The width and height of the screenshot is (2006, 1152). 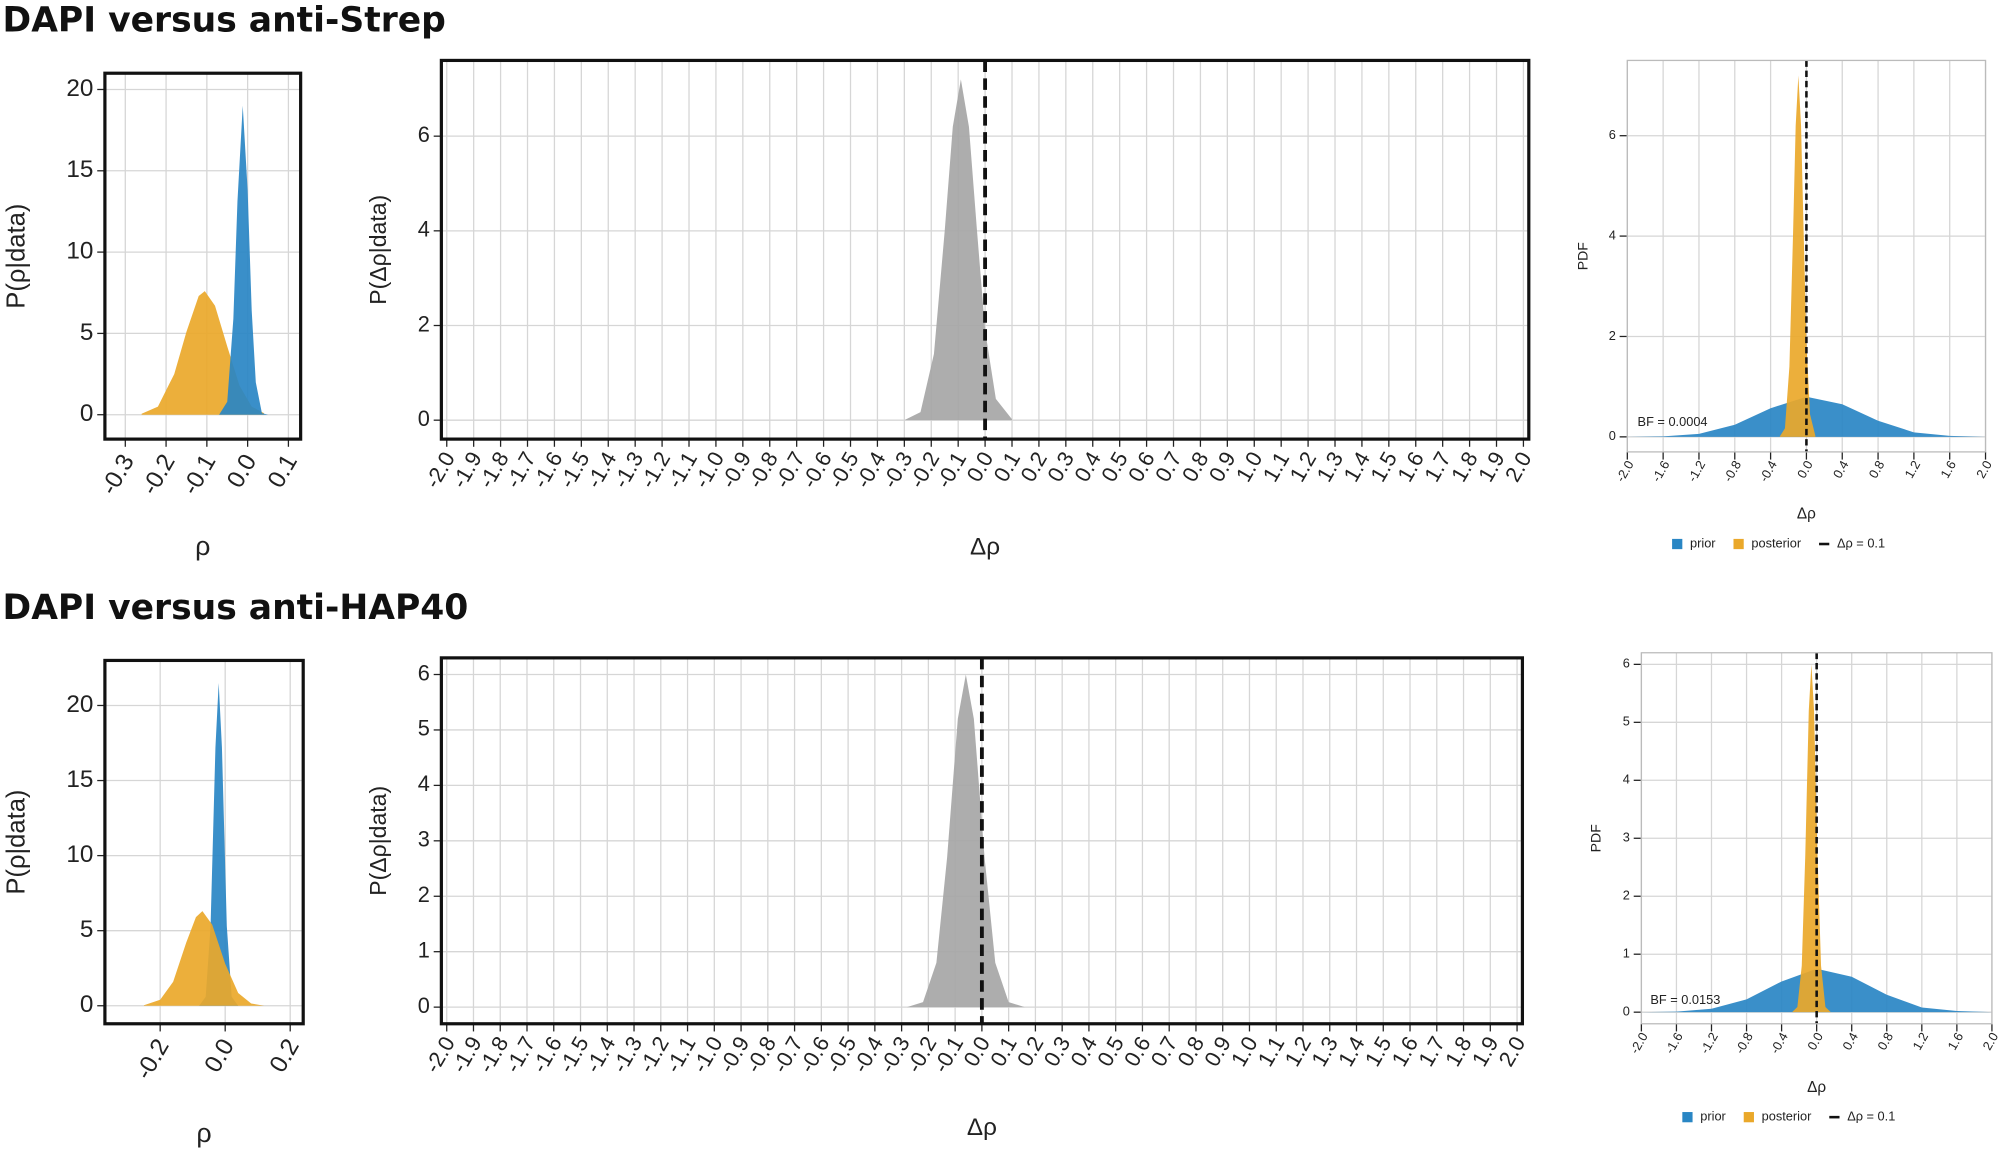 What do you see at coordinates (1768, 471) in the screenshot?
I see `x-tick-label: -0.4` at bounding box center [1768, 471].